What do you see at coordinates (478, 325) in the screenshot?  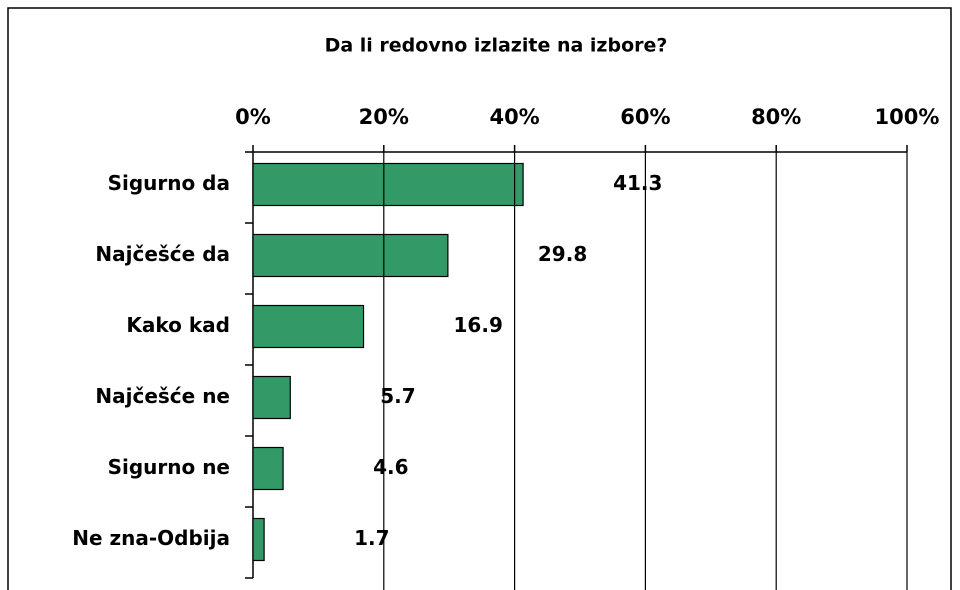 I see `value-label: 16.9` at bounding box center [478, 325].